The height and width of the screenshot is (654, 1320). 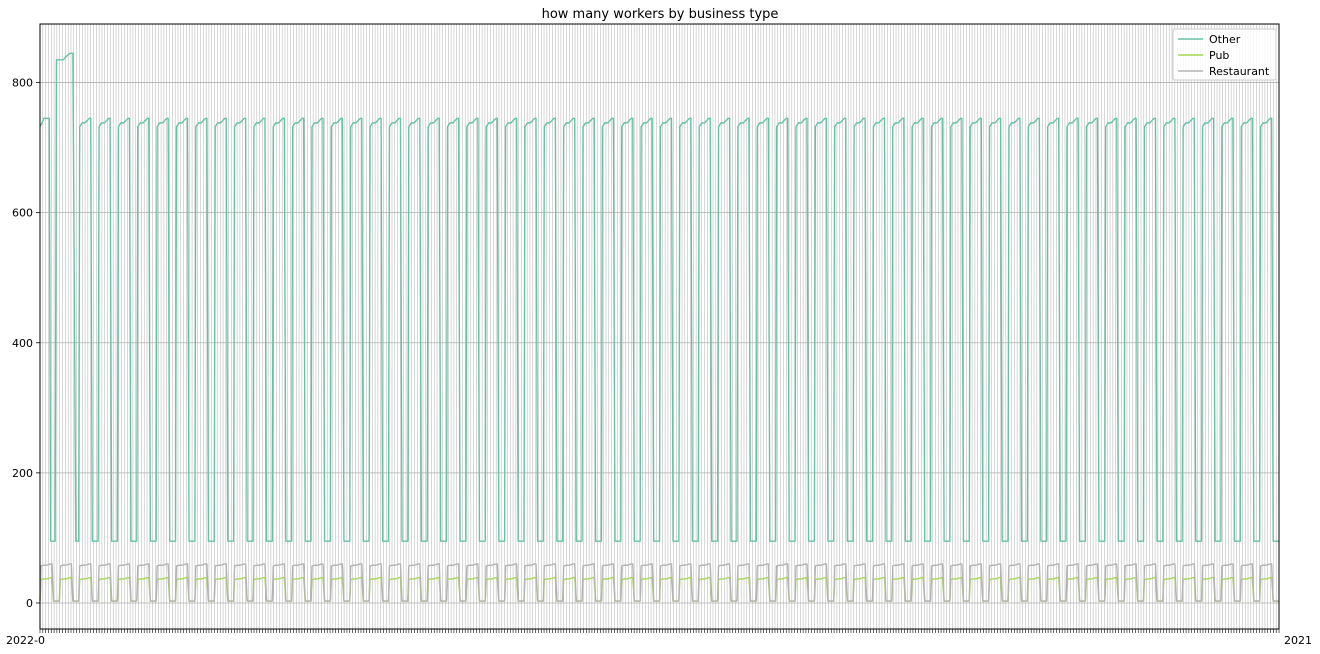 What do you see at coordinates (29, 603) in the screenshot?
I see `y-tick-label: 0` at bounding box center [29, 603].